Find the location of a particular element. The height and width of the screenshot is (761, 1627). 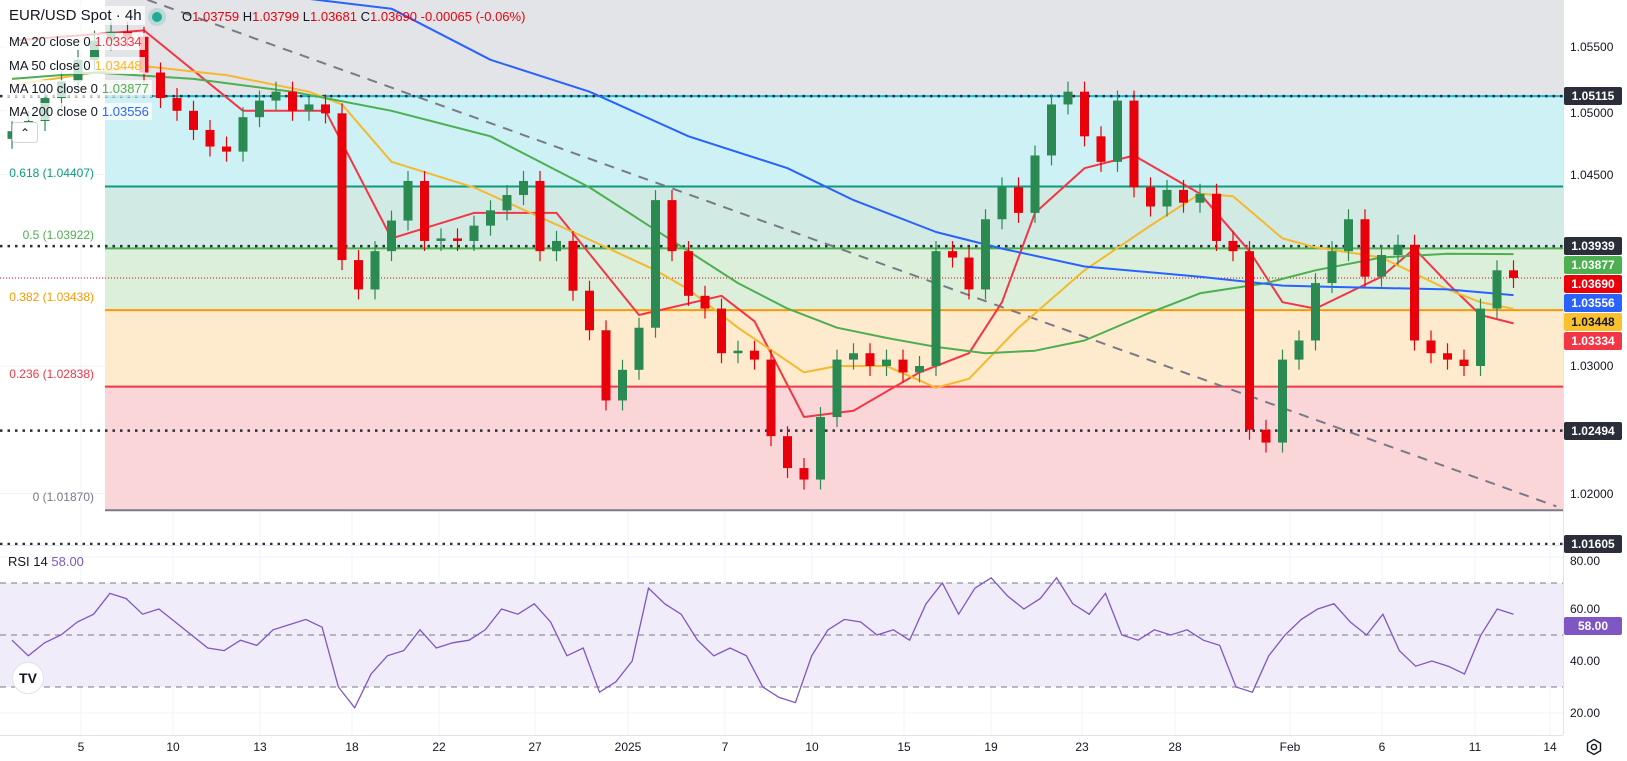

legend-ma200: MA 200 close 0 1.03556 is located at coordinates (79, 111).